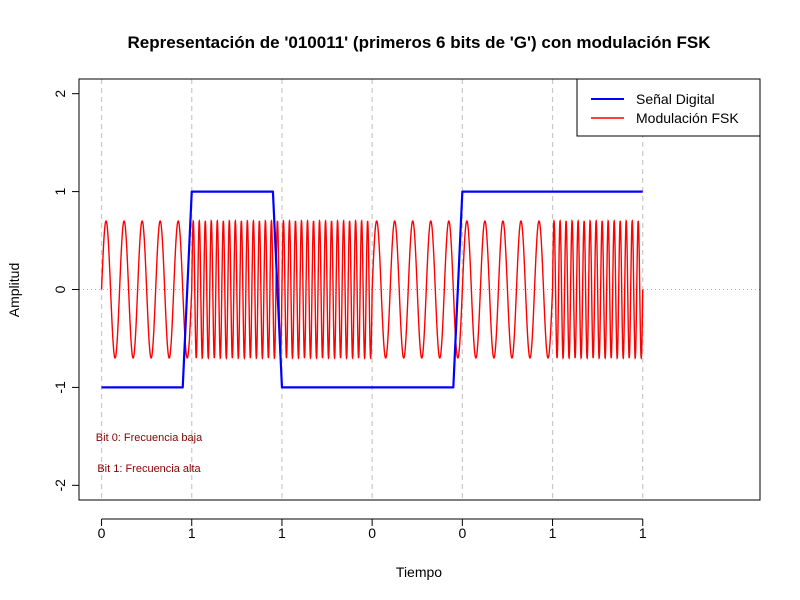 The width and height of the screenshot is (800, 600). Describe the element at coordinates (60, 485) in the screenshot. I see `y-tick-label-0: -2` at that location.